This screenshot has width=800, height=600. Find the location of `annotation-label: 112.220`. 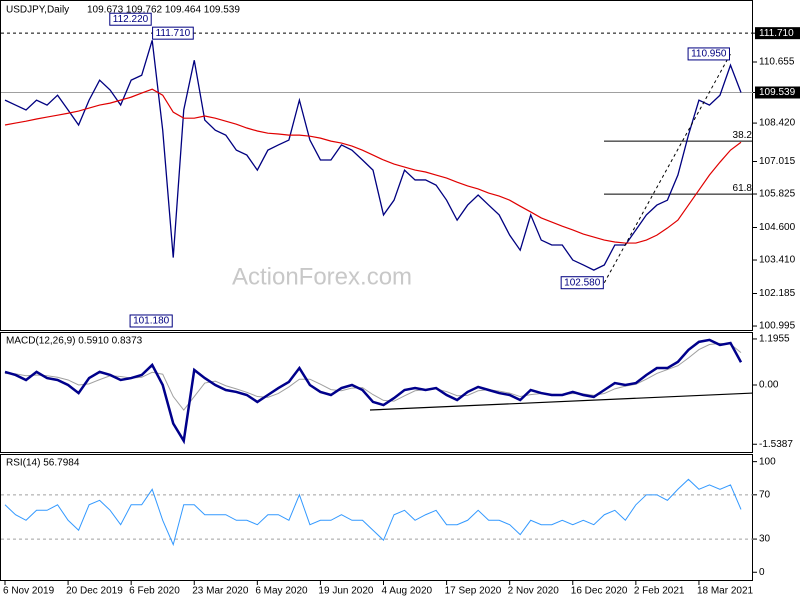

annotation-label: 112.220 is located at coordinates (131, 19).